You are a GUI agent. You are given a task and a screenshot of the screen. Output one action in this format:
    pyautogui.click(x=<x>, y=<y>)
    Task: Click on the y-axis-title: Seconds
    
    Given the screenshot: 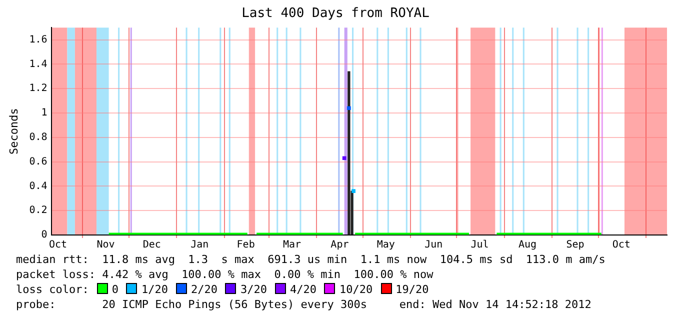 What is the action you would take?
    pyautogui.click(x=13, y=131)
    